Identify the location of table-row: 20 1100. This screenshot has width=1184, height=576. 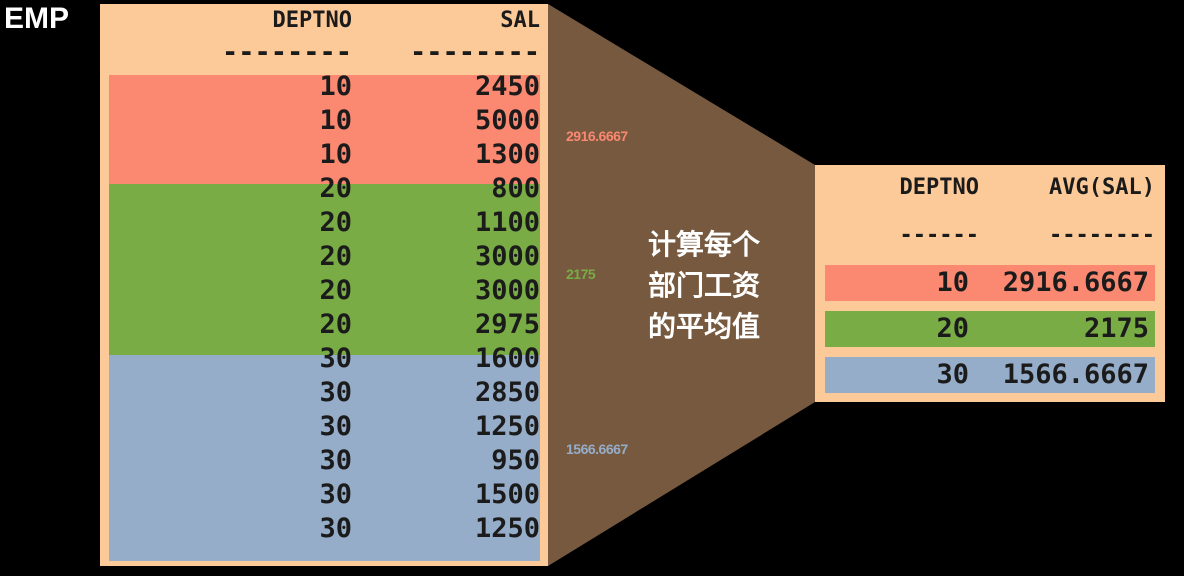
(324, 224).